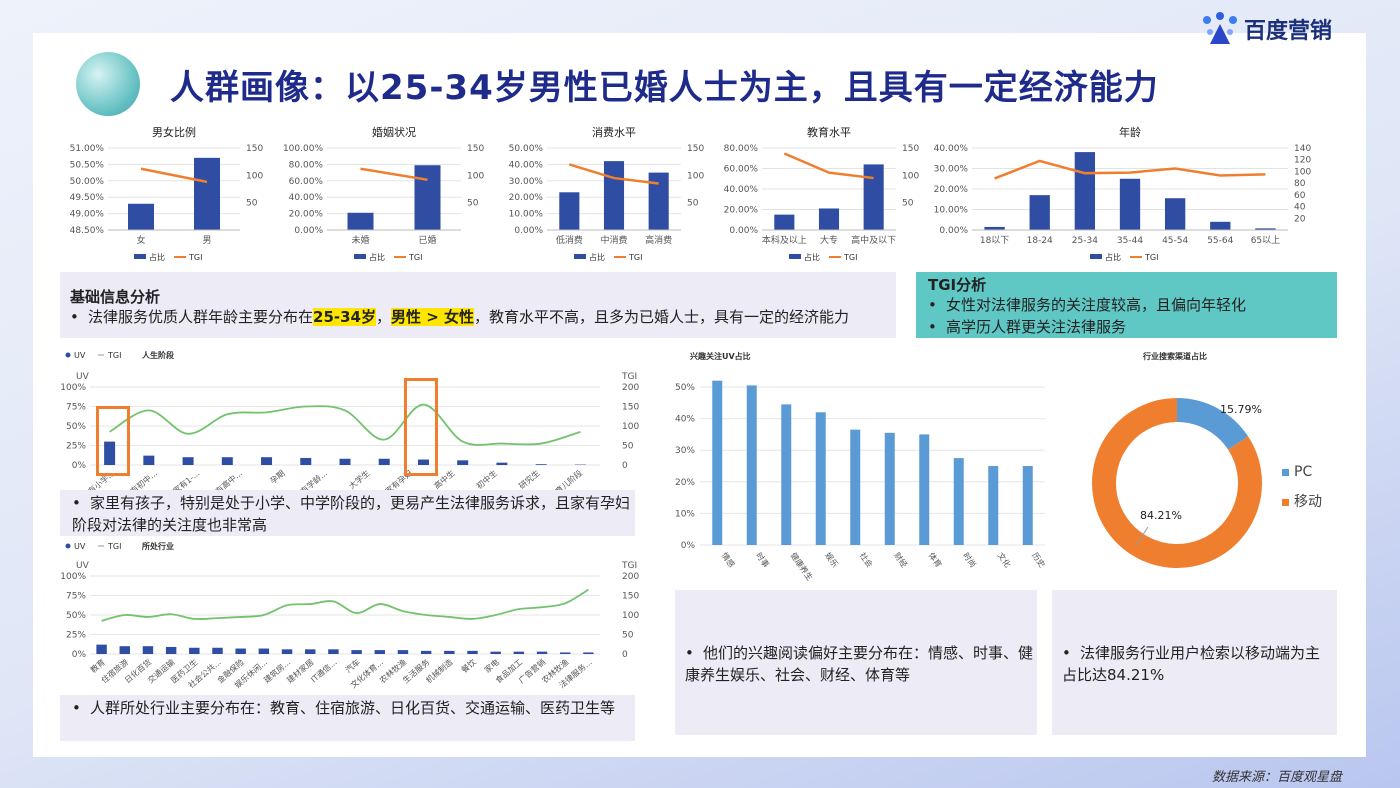 This screenshot has height=788, width=1400. Describe the element at coordinates (421, 427) in the screenshot. I see `highlight-box-pregnant` at that location.